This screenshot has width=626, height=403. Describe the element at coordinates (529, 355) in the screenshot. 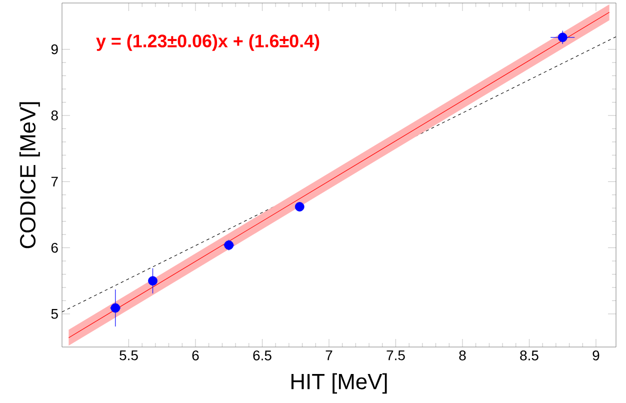

I see `x-tick-label: 8.5` at that location.